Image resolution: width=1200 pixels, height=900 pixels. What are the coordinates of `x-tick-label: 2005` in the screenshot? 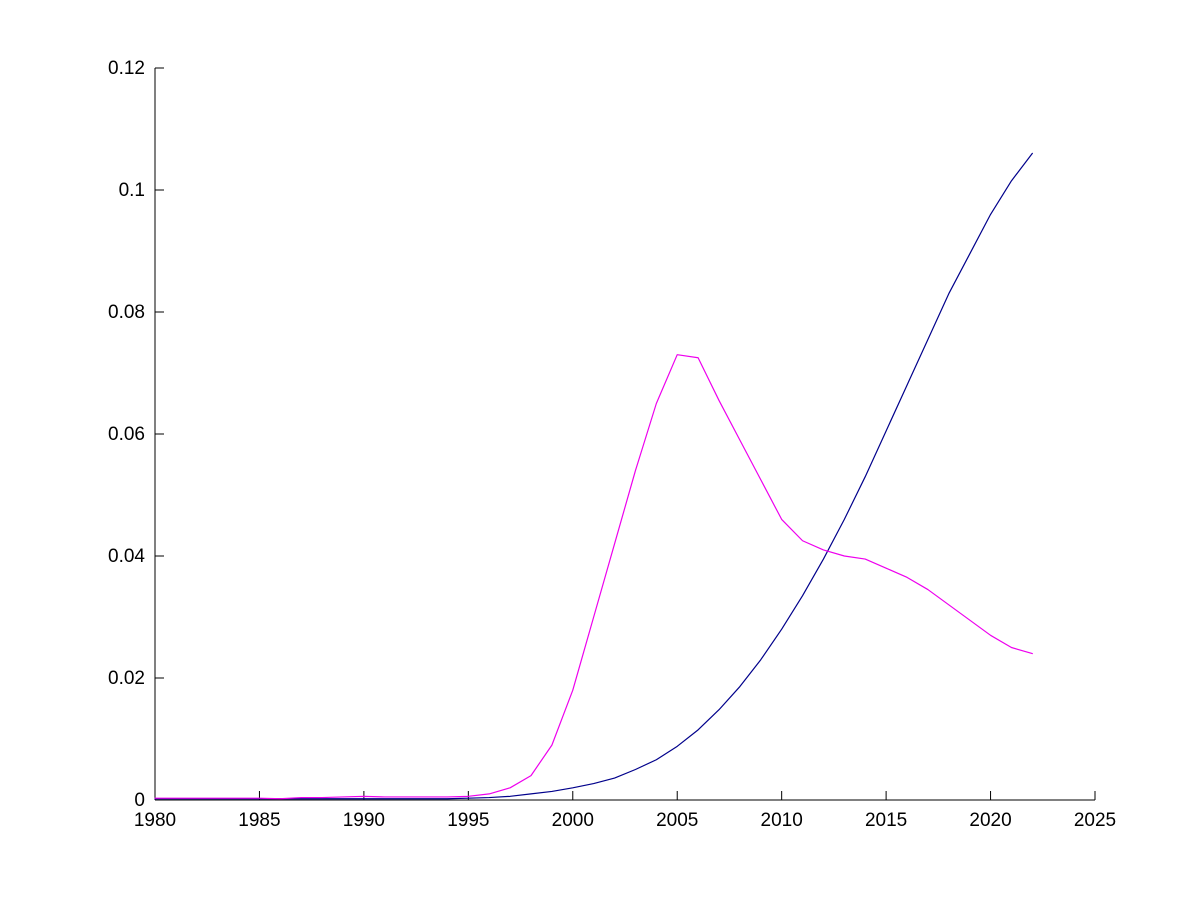 It's located at (677, 820).